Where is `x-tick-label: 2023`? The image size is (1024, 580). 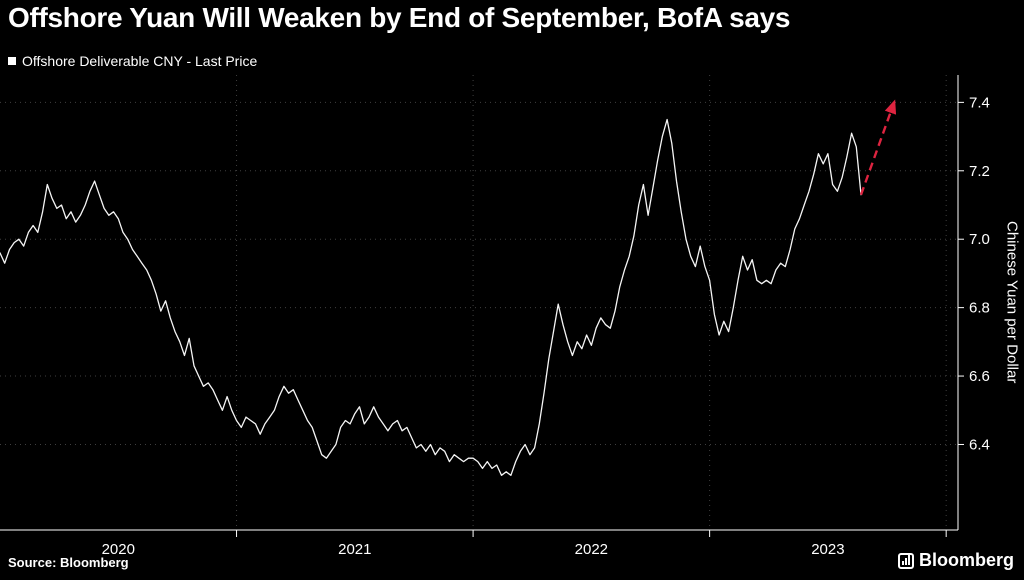
x-tick-label: 2023 is located at coordinates (827, 549).